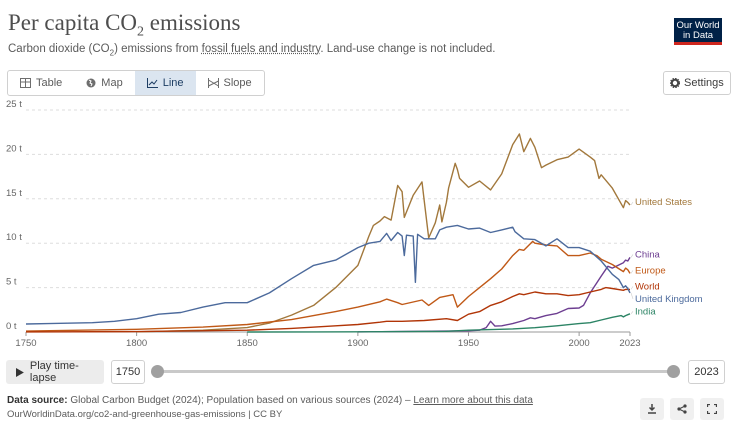  I want to click on x-tick-label: 1950, so click(468, 343).